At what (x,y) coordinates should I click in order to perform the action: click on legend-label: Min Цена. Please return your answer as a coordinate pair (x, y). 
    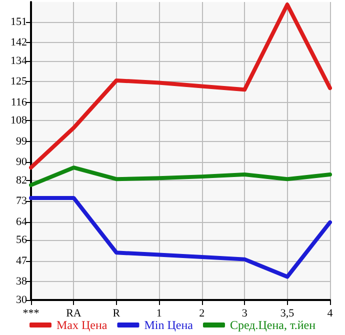
    Looking at the image, I should click on (169, 325).